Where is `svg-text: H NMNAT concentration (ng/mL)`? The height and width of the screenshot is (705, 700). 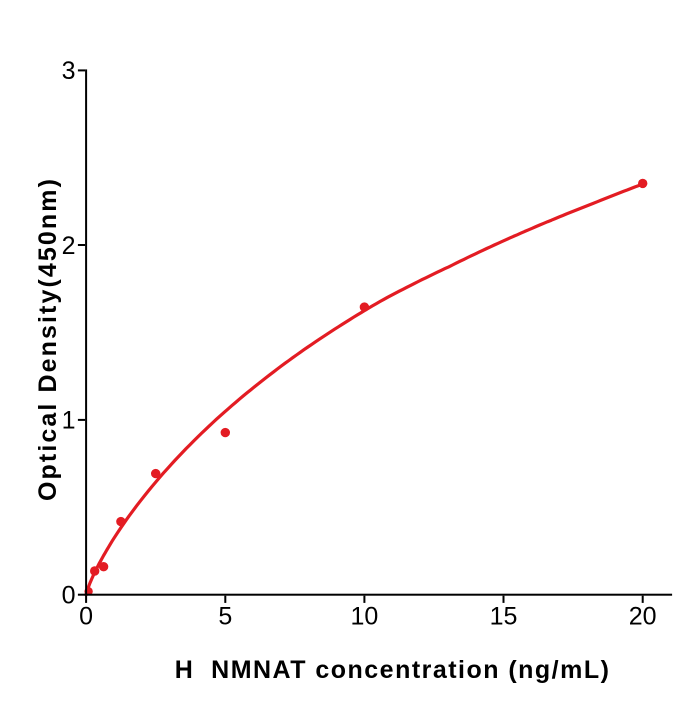
svg-text: H NMNAT concentration (ng/mL) is located at coordinates (393, 670).